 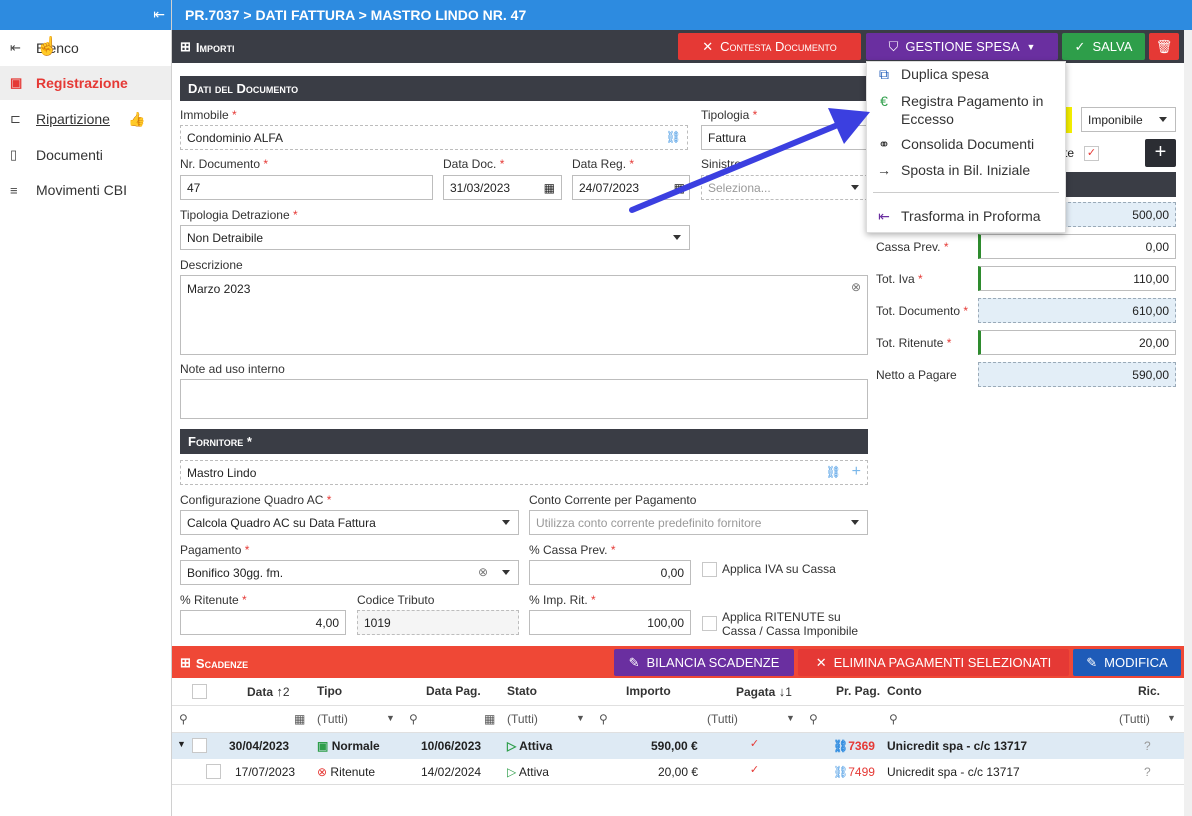 I want to click on pagata-filter: (Tutti), so click(x=722, y=719).